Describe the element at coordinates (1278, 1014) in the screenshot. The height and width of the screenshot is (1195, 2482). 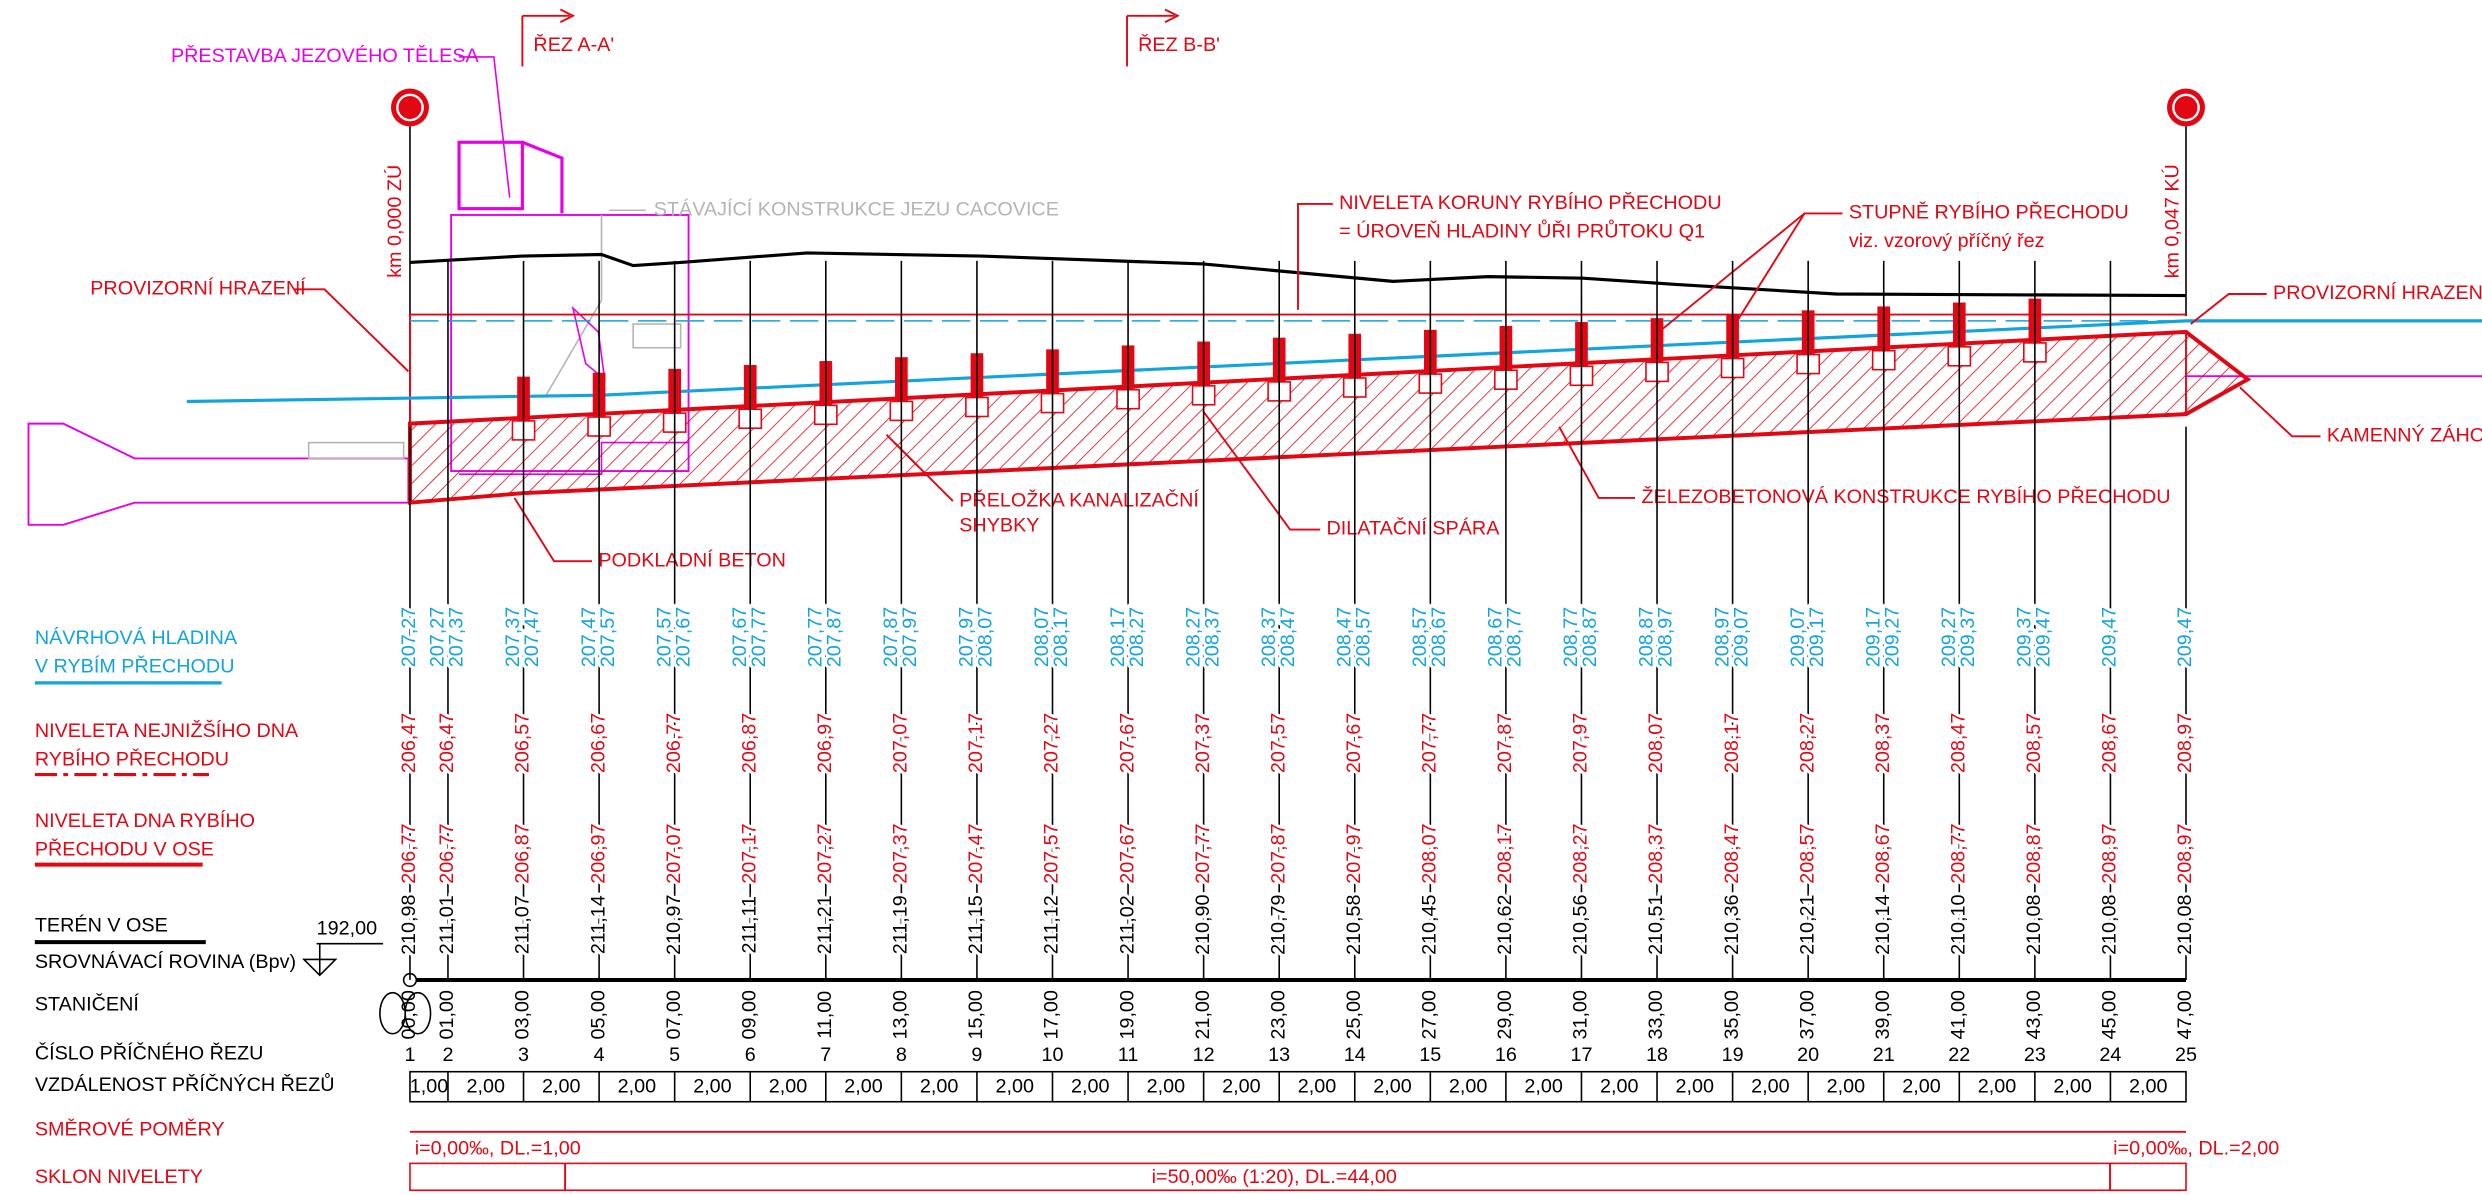
I see `station: 23,00` at that location.